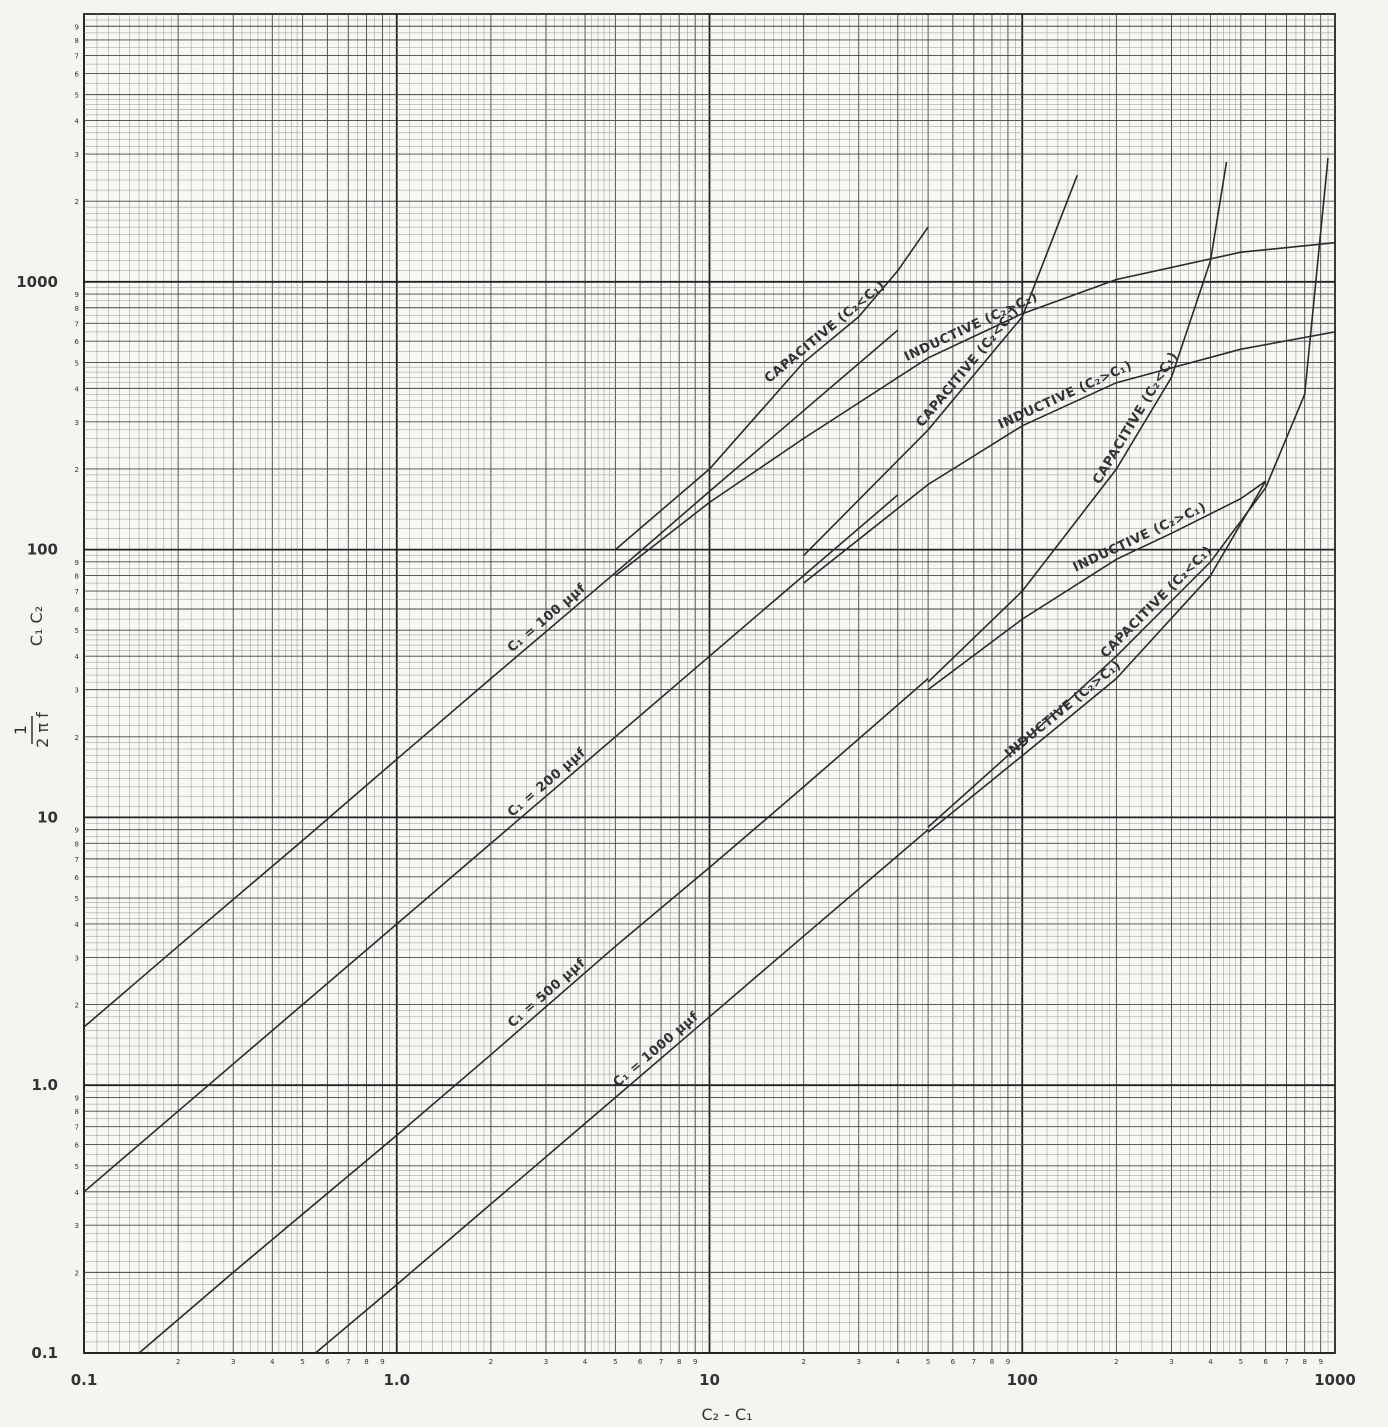  I want to click on x-major-tick-label: 100, so click(1022, 1380).